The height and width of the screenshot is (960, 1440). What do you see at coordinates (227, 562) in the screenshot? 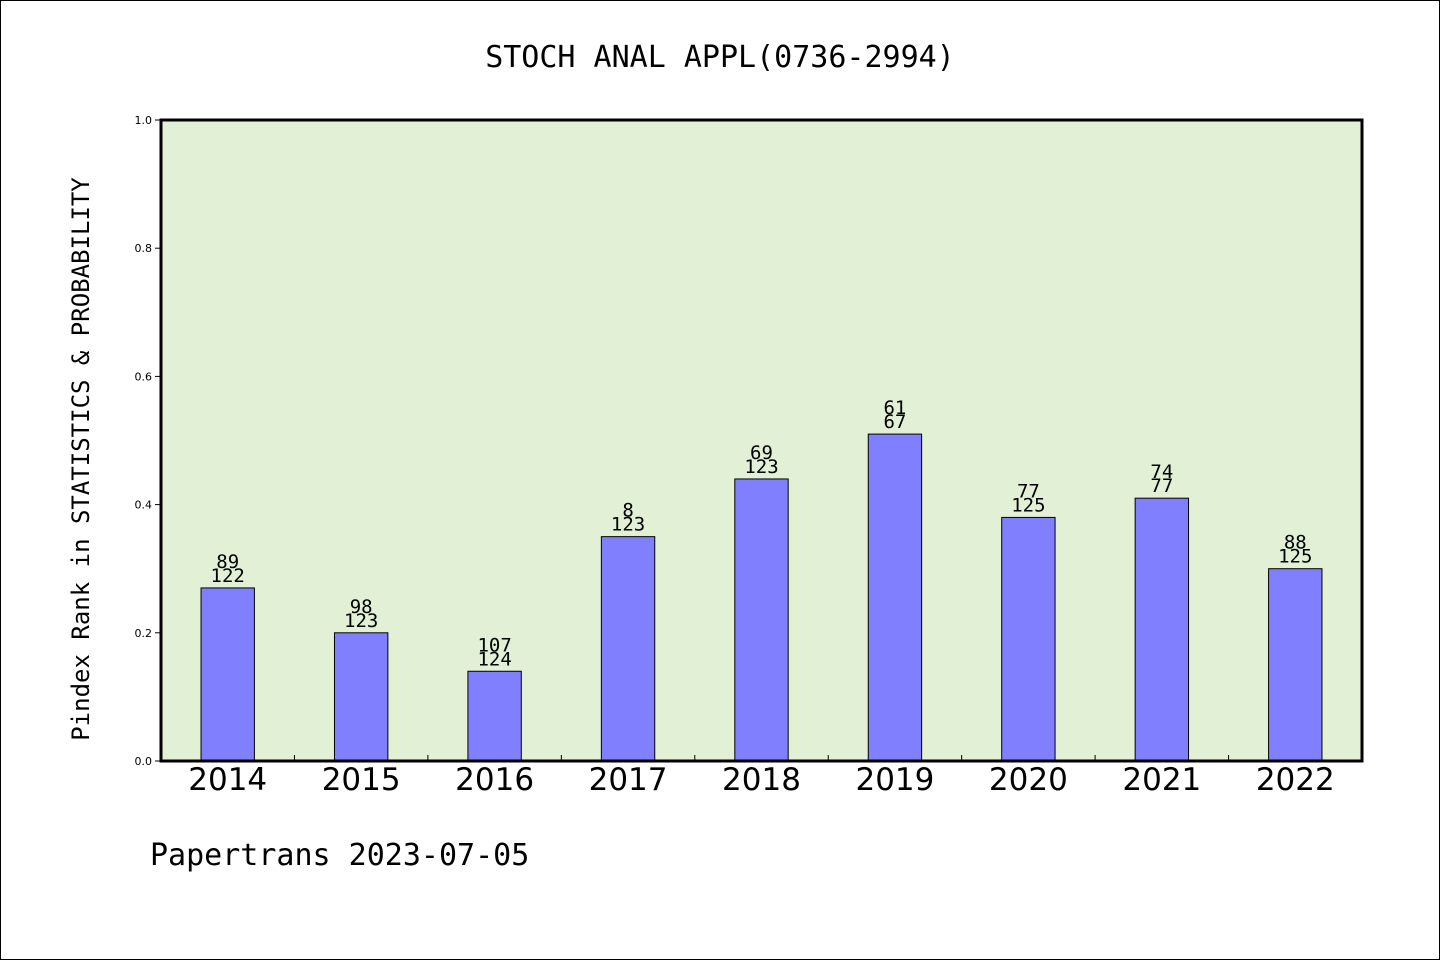
I see `bar-rank-label-2014: 89` at bounding box center [227, 562].